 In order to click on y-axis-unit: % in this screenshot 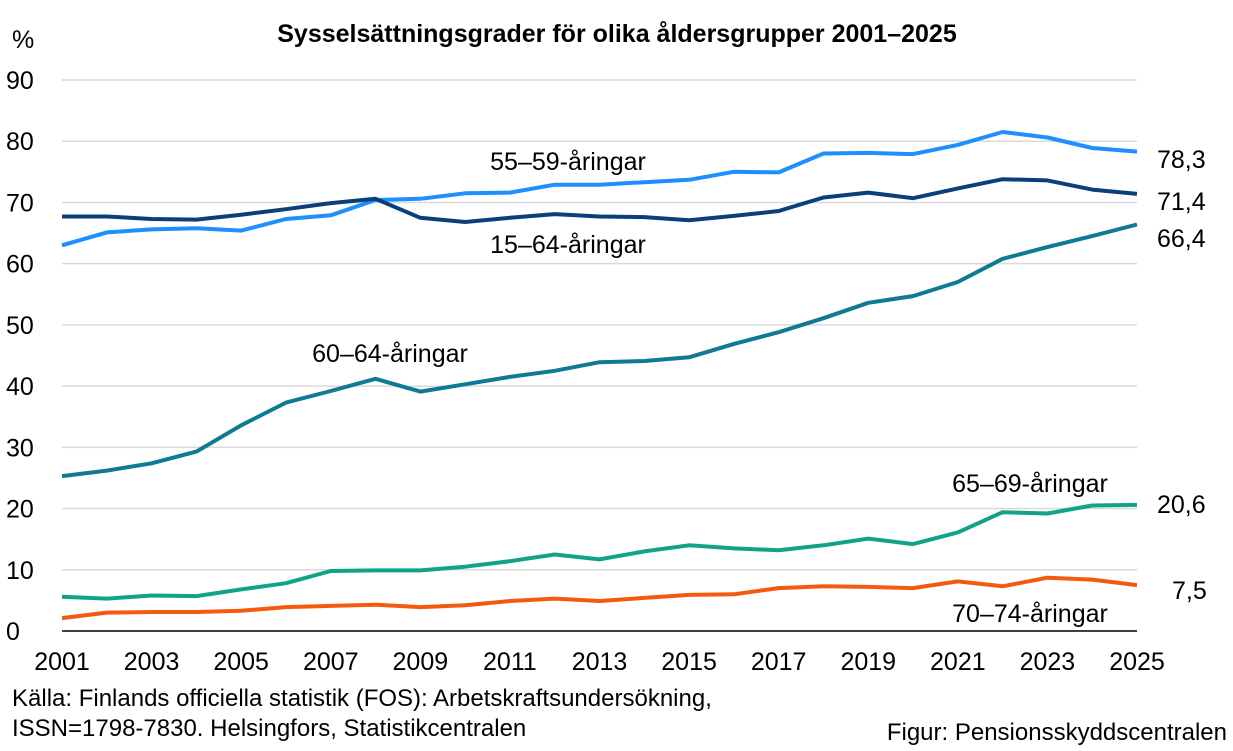, I will do `click(23, 40)`.